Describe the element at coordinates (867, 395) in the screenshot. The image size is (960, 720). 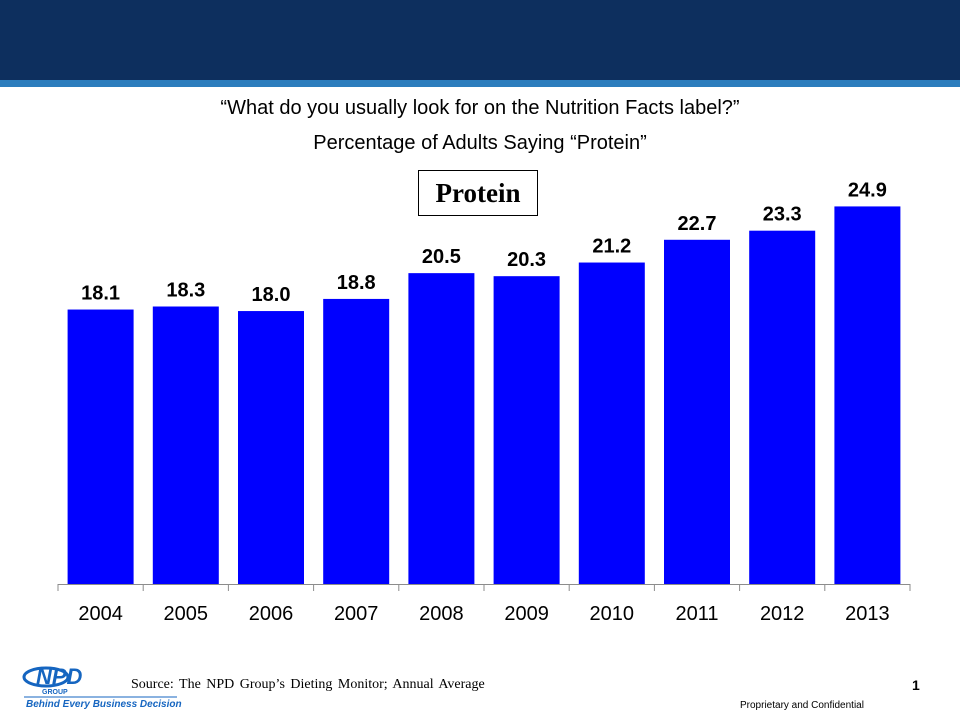
I see `bar-2013` at that location.